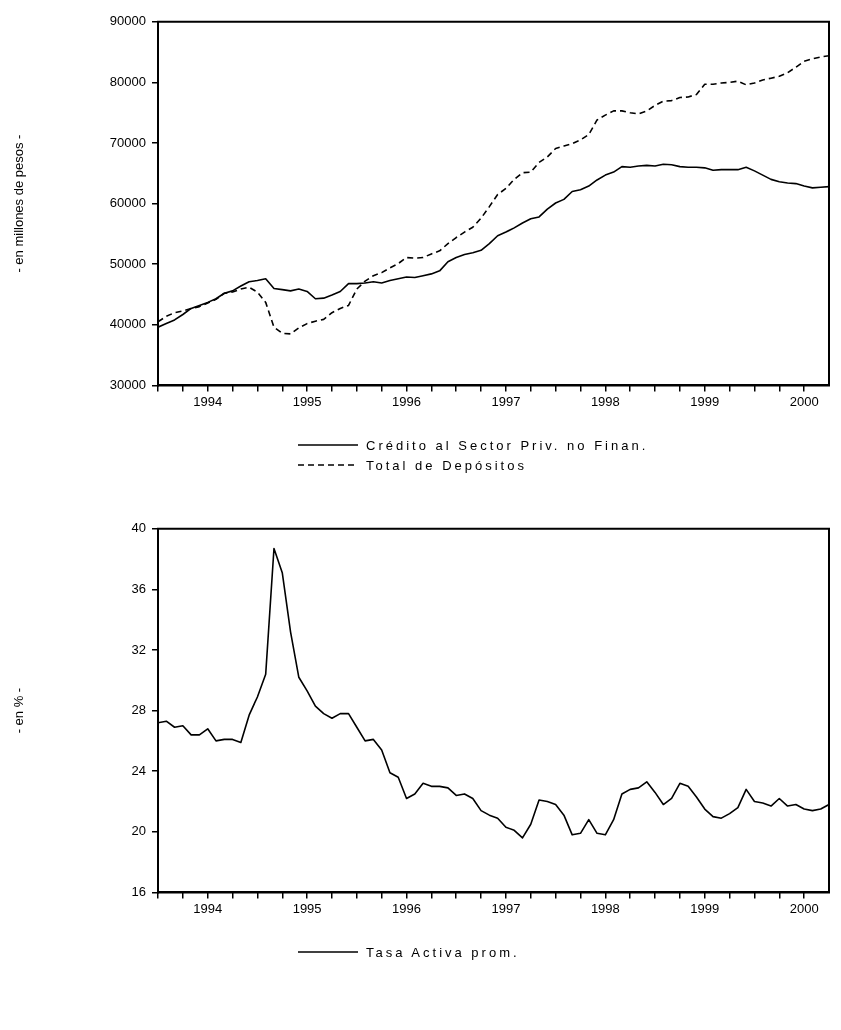 The height and width of the screenshot is (1030, 841). What do you see at coordinates (138, 891) in the screenshot?
I see `y-tick-label: 16` at bounding box center [138, 891].